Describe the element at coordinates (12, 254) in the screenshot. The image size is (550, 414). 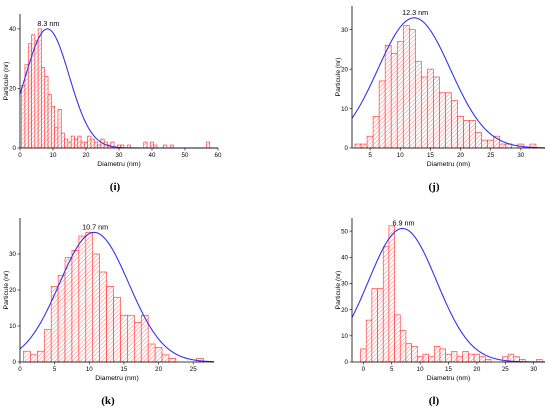
I see `y-tick-label: 30` at that location.